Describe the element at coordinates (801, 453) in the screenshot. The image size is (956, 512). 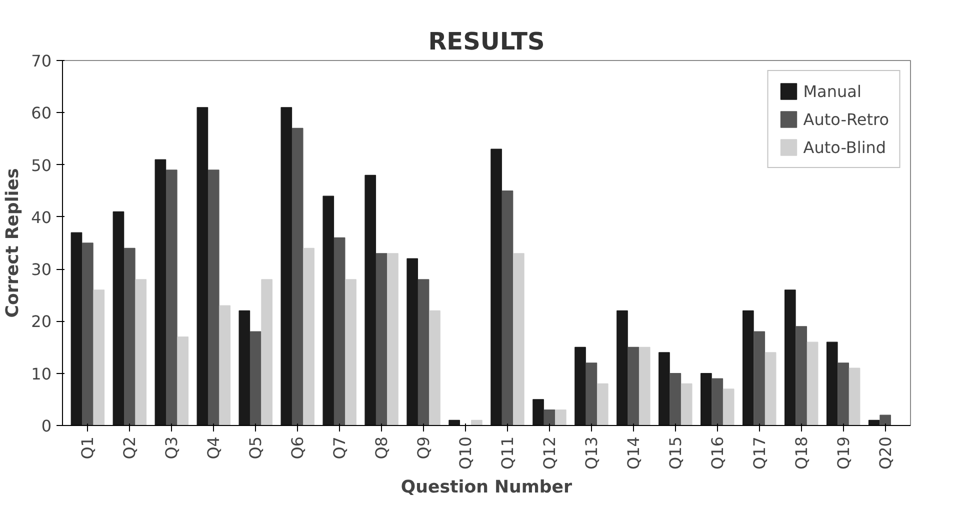
I see `x-tick-label: Q18` at that location.